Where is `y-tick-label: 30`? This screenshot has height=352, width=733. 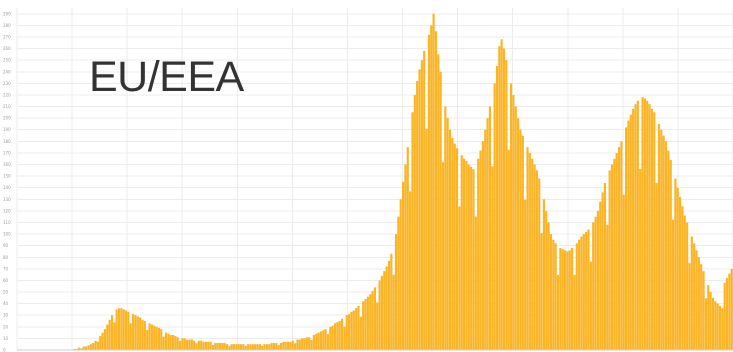
y-tick-label: 30 is located at coordinates (6, 315).